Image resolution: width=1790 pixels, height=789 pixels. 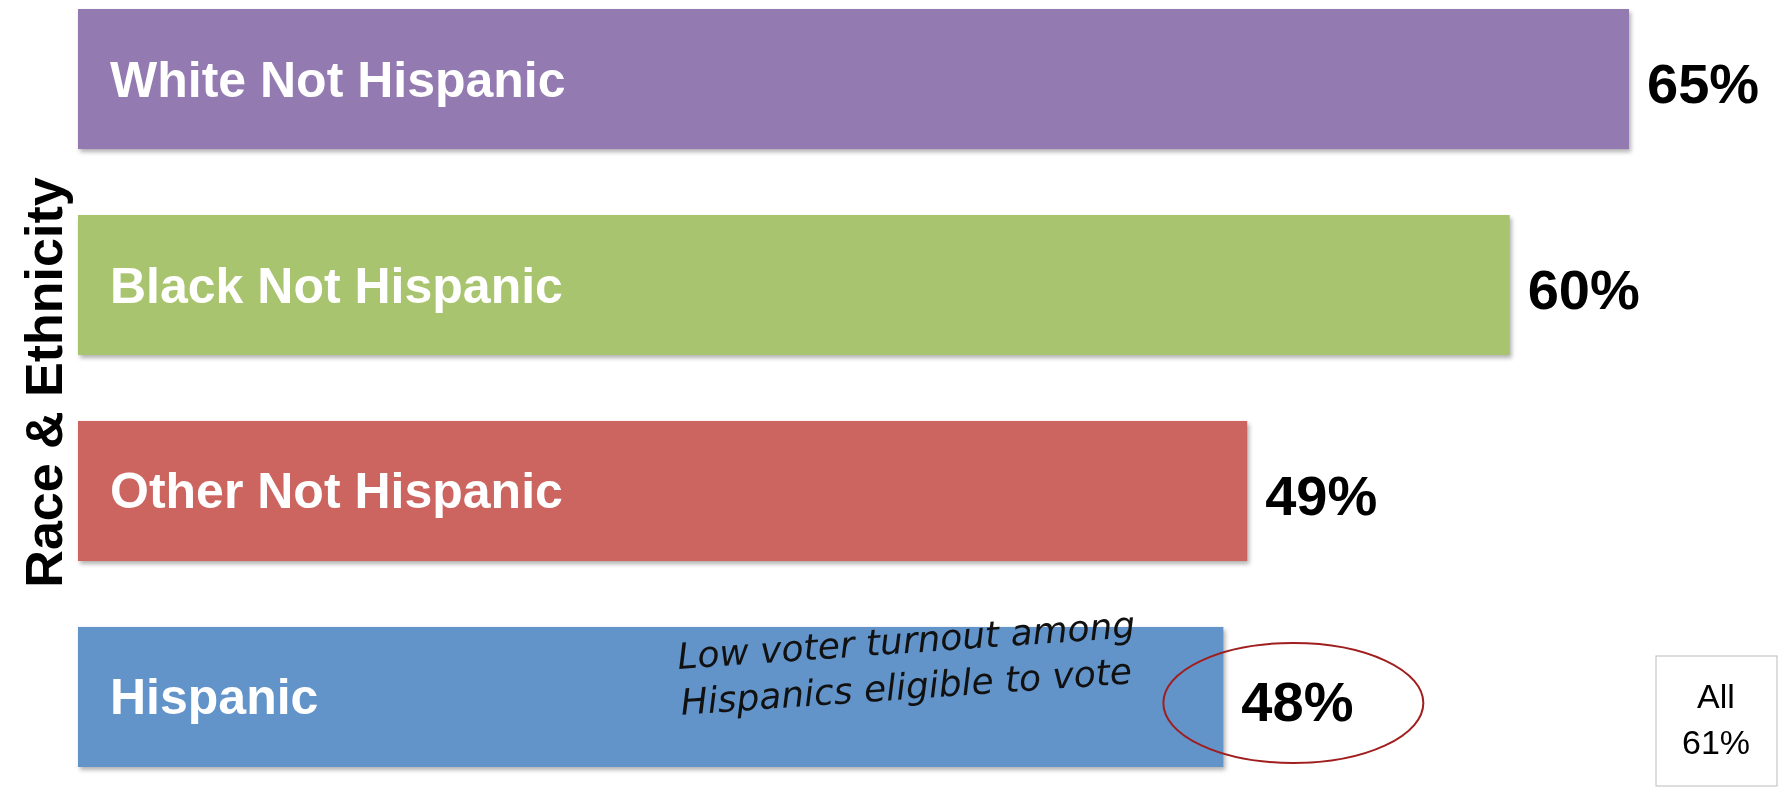 What do you see at coordinates (338, 79) in the screenshot?
I see `y-tick-label: White Not Hispanic` at bounding box center [338, 79].